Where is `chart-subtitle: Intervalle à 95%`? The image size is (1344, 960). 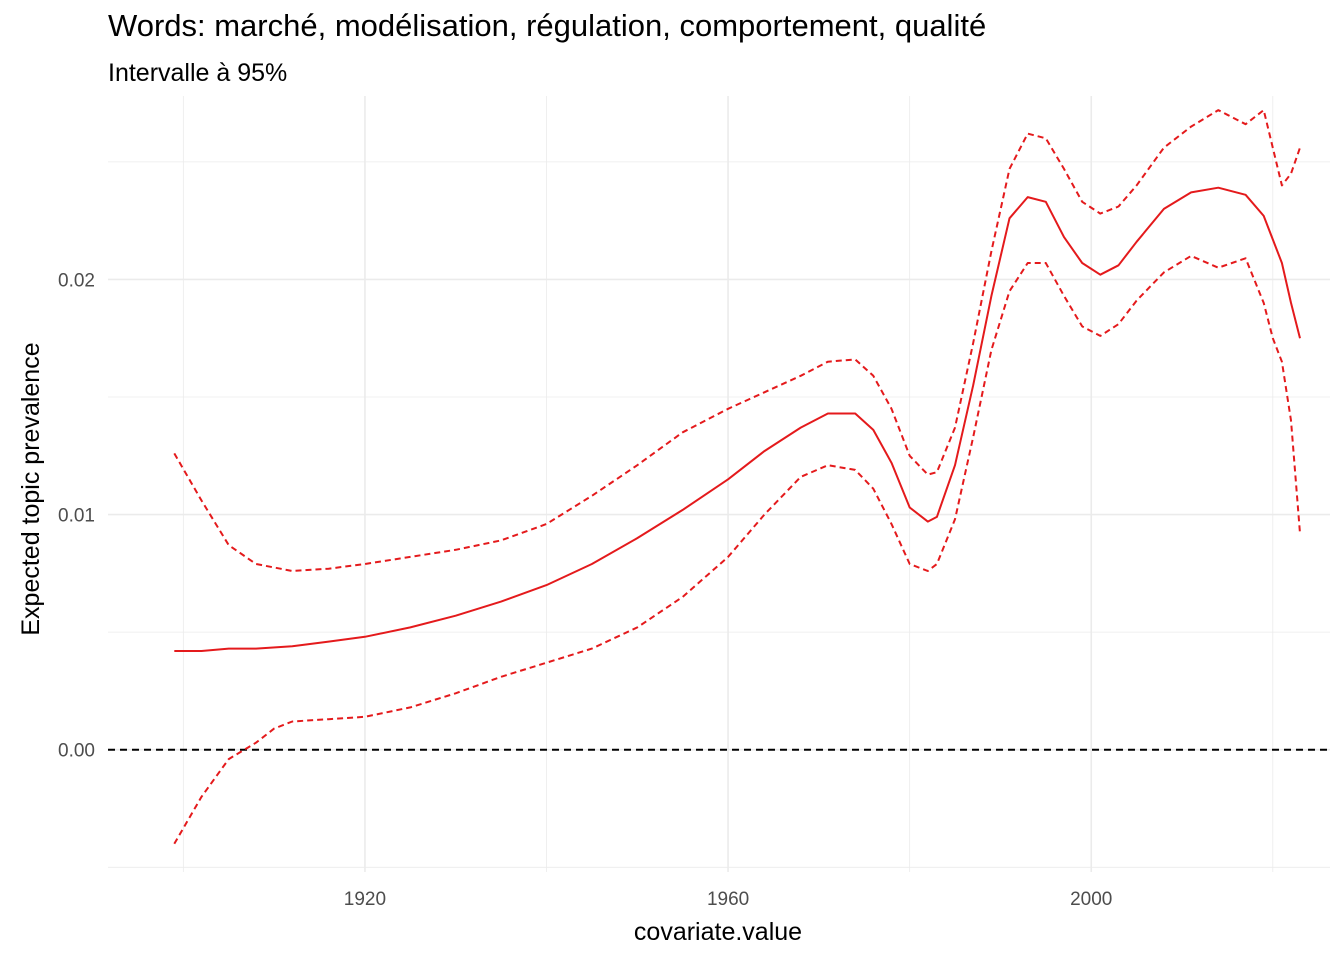
chart-subtitle: Intervalle à 95% is located at coordinates (198, 73).